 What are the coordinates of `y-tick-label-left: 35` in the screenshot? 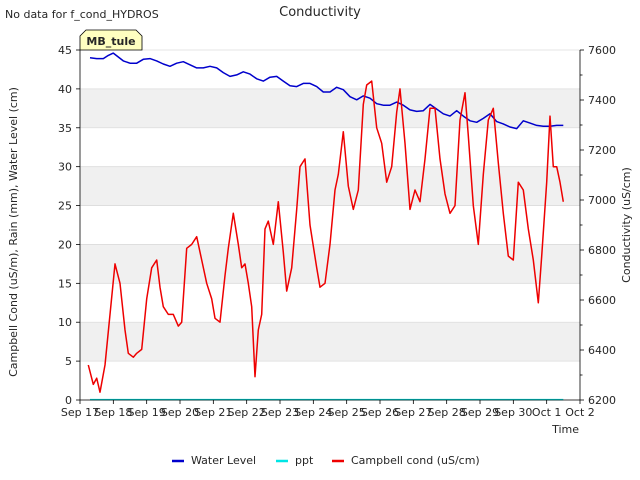 It's located at (65, 128).